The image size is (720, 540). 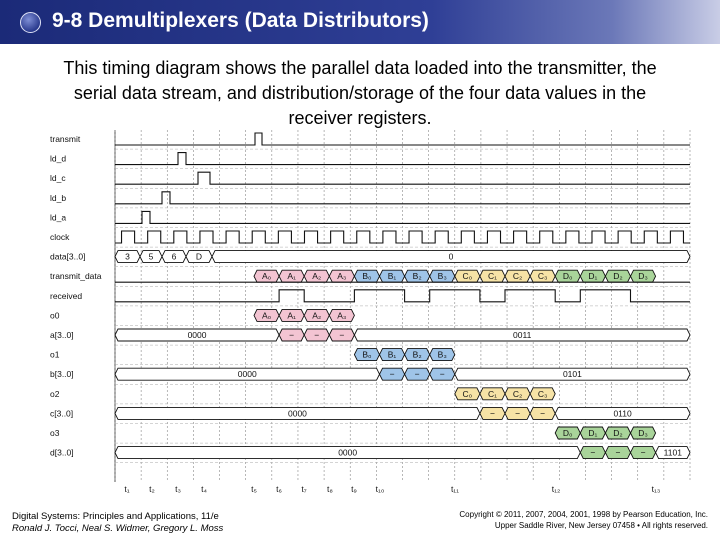 What do you see at coordinates (617, 433) in the screenshot?
I see `output-bit-label: D₂` at bounding box center [617, 433].